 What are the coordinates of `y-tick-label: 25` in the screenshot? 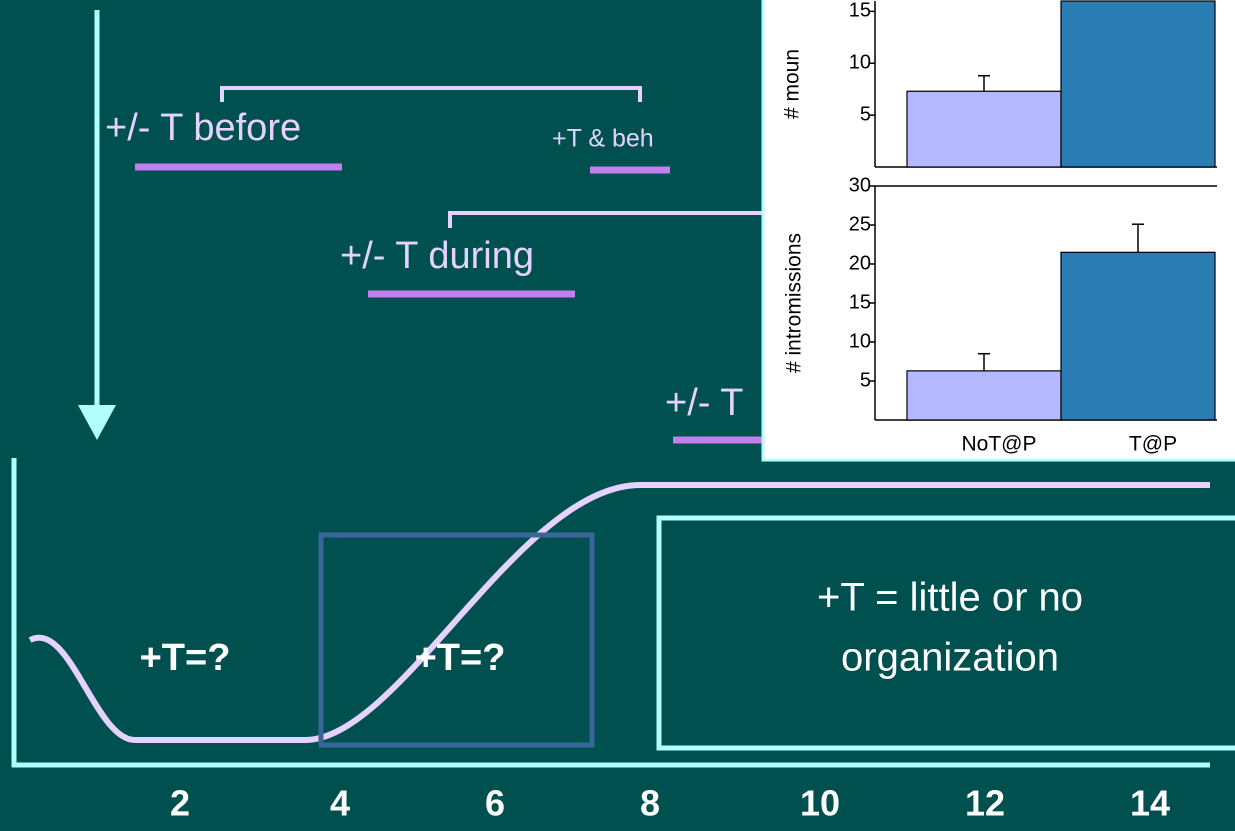 It's located at (860, 224).